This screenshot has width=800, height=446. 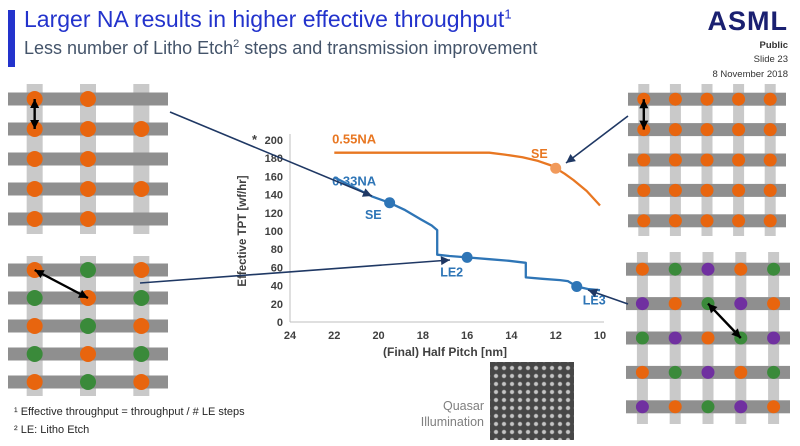 I want to click on y-tick-label: 20, so click(x=277, y=305).